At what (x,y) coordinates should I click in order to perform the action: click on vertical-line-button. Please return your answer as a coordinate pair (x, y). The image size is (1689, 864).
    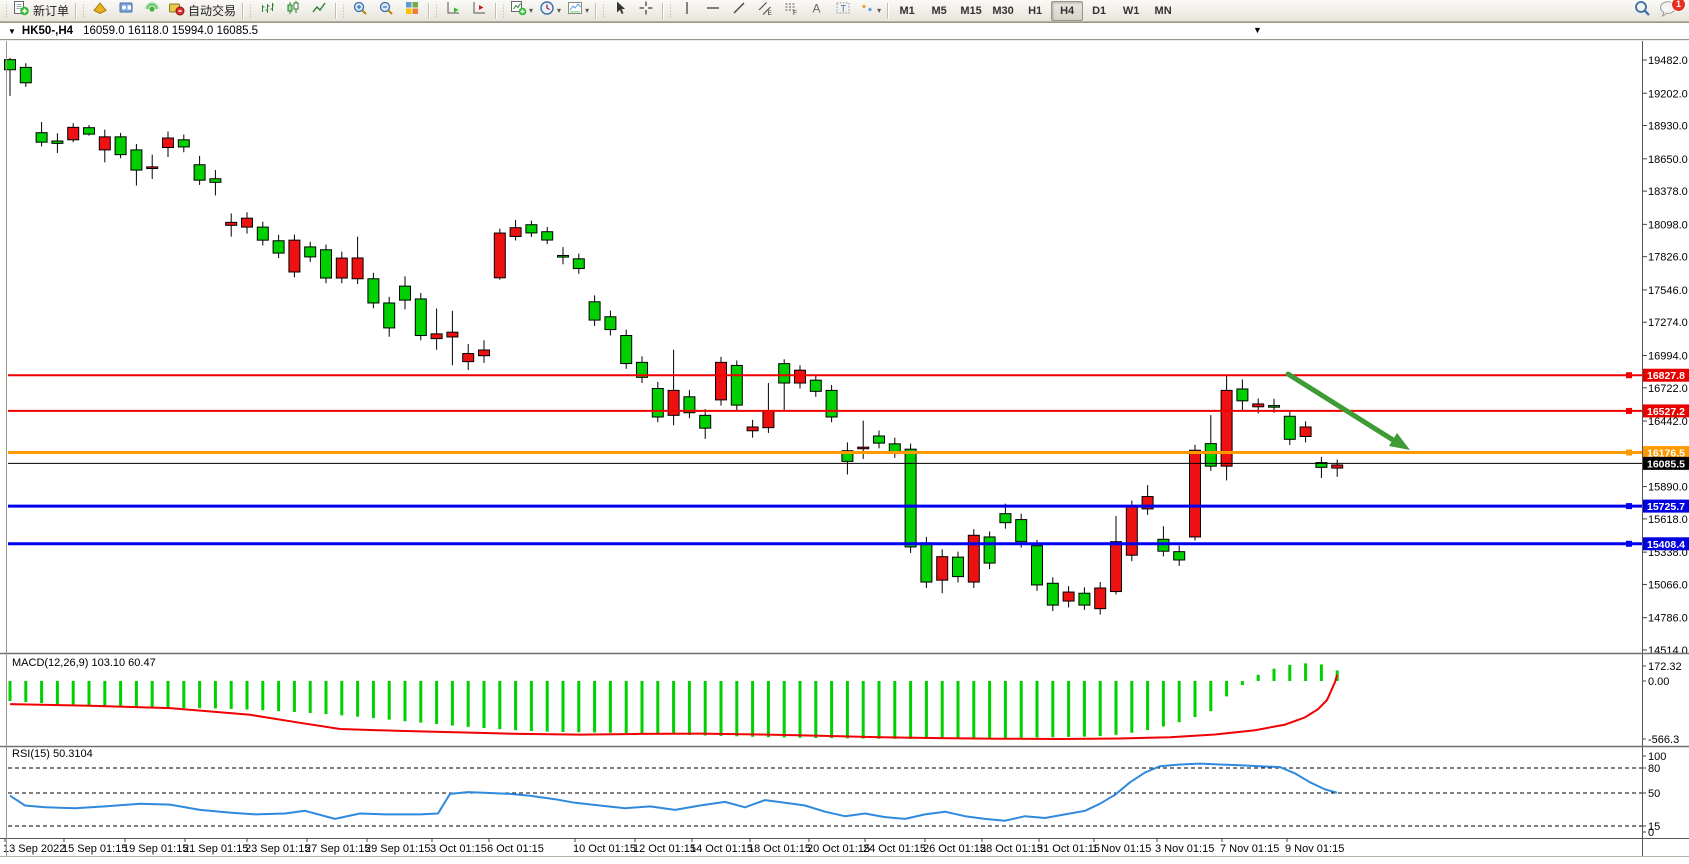
    Looking at the image, I should click on (687, 11).